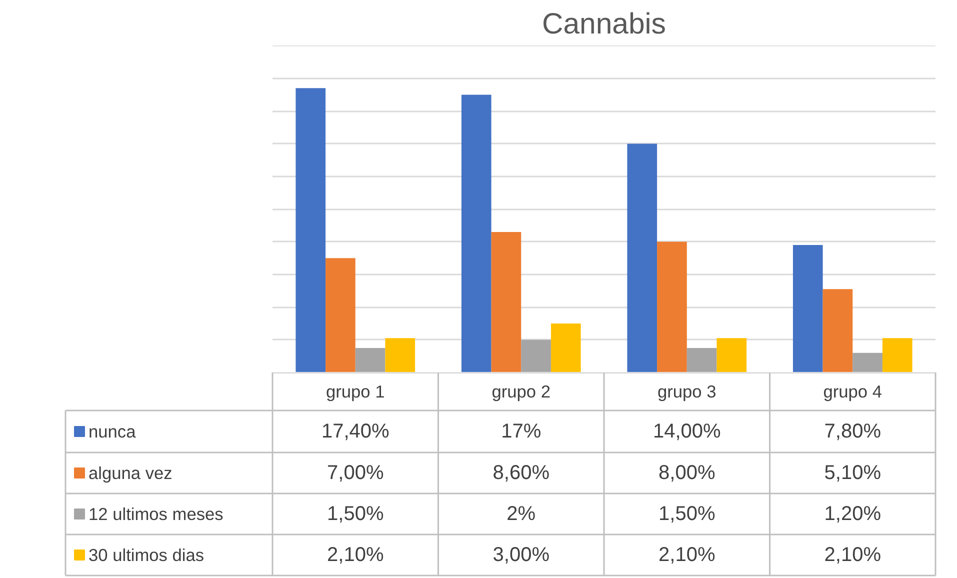  Describe the element at coordinates (146, 555) in the screenshot. I see `legend-label: 30 ultimos dias` at that location.